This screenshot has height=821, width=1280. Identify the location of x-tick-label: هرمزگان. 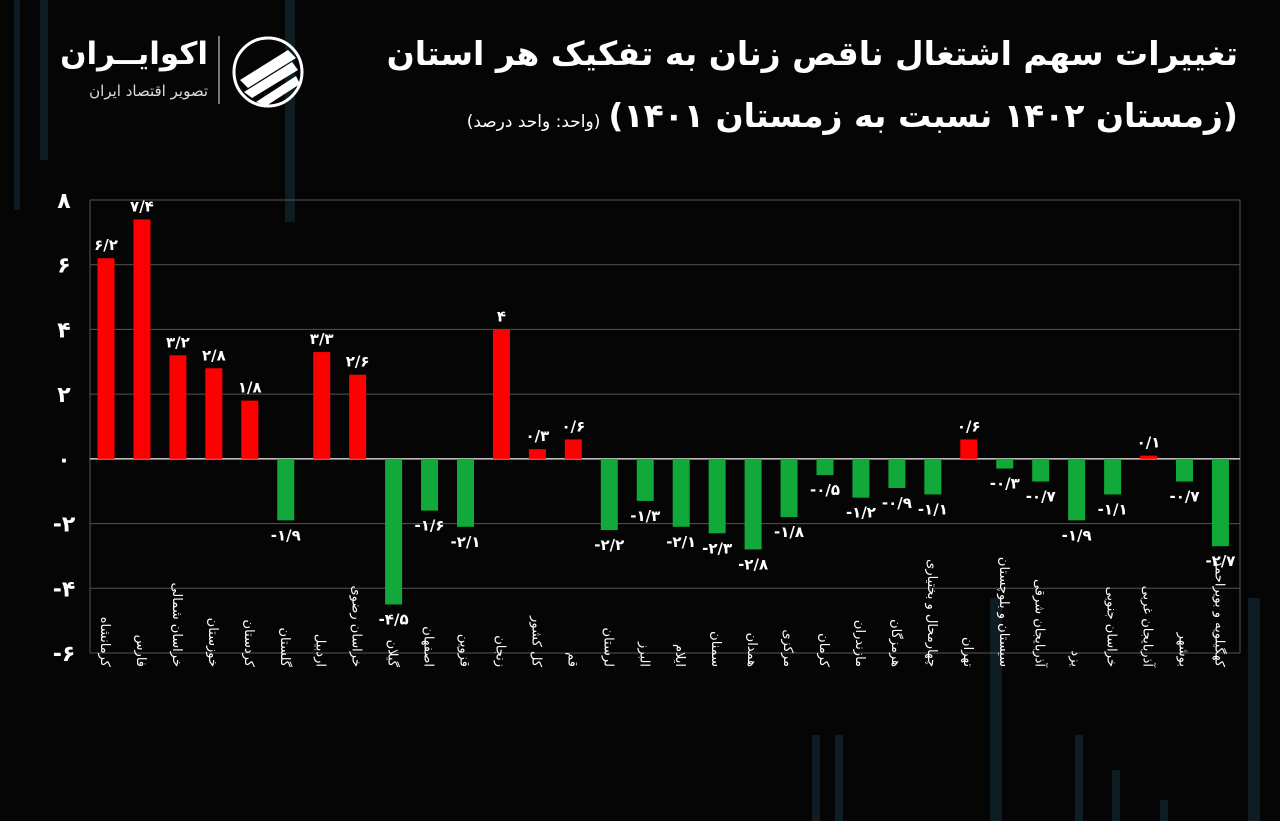
(896, 643).